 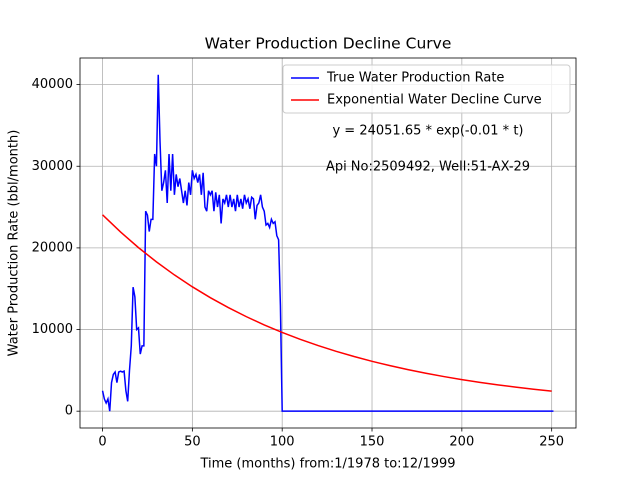 What do you see at coordinates (102, 442) in the screenshot?
I see `x-tick-label: 0` at bounding box center [102, 442].